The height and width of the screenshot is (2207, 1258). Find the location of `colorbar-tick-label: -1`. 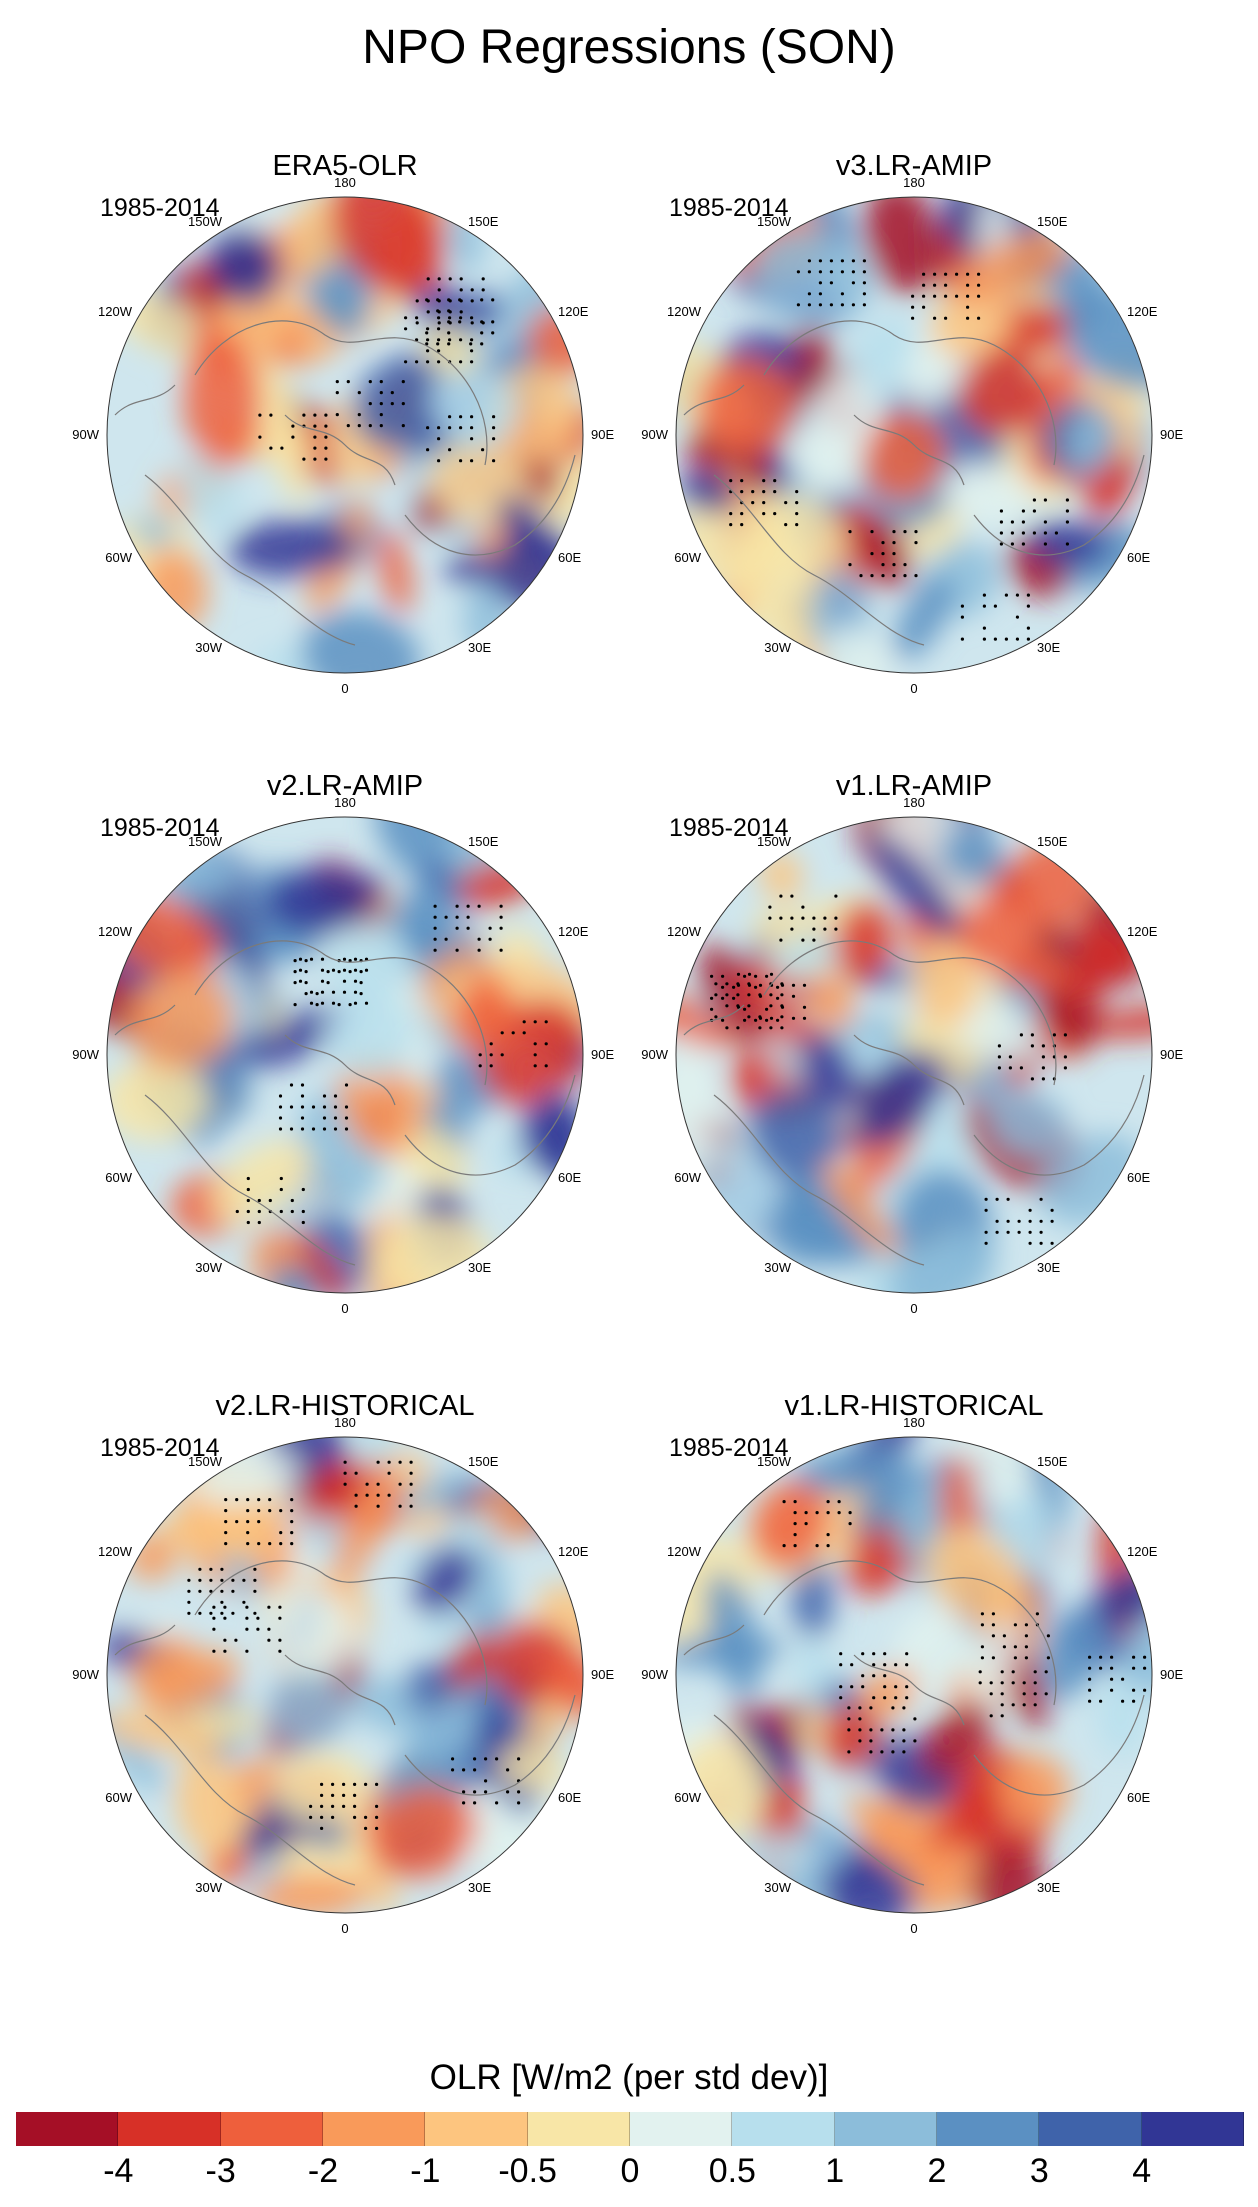

colorbar-tick-label: -1 is located at coordinates (425, 2171).